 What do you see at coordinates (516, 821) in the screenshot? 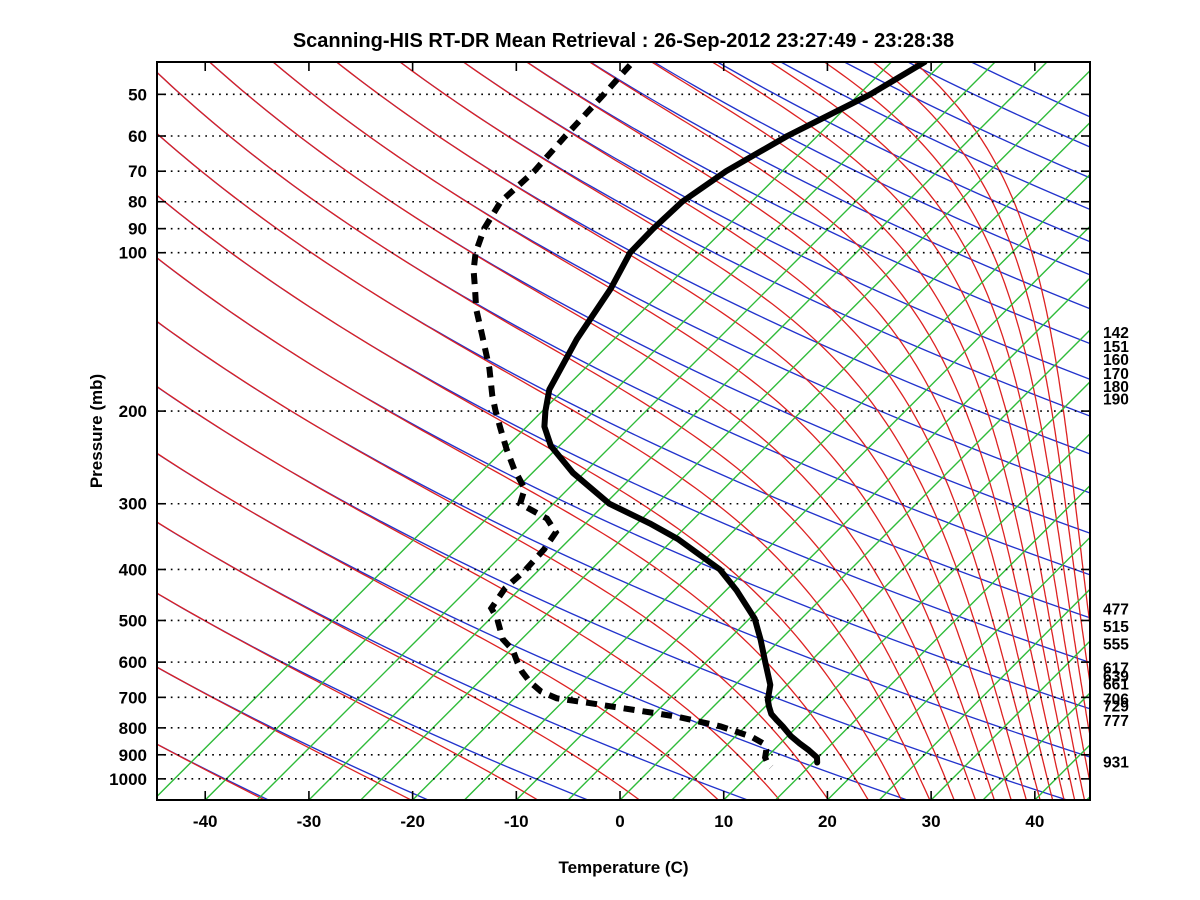
I see `x-tick-label: -10` at bounding box center [516, 821].